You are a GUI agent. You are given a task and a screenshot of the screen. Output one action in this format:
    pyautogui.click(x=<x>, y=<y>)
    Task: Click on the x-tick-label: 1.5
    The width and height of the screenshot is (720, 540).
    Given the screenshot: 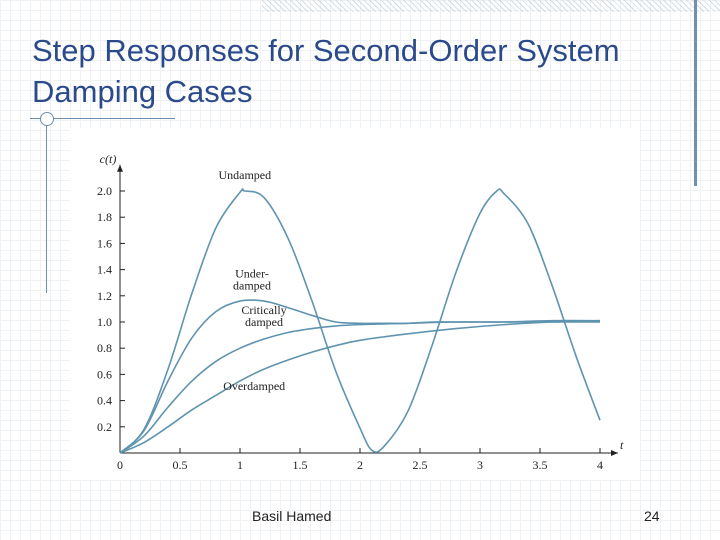 What is the action you would take?
    pyautogui.click(x=300, y=465)
    